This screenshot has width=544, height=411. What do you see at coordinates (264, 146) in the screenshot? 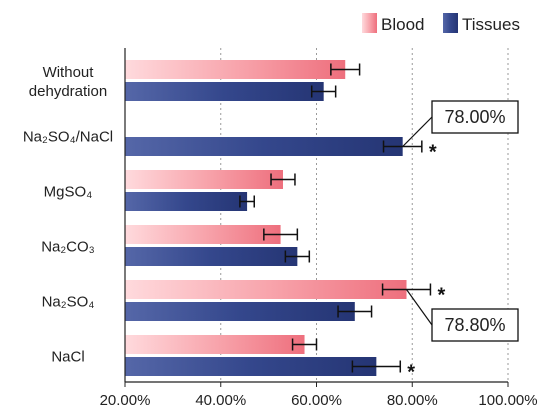
I see `bar-tissues-na-so-nacl` at bounding box center [264, 146].